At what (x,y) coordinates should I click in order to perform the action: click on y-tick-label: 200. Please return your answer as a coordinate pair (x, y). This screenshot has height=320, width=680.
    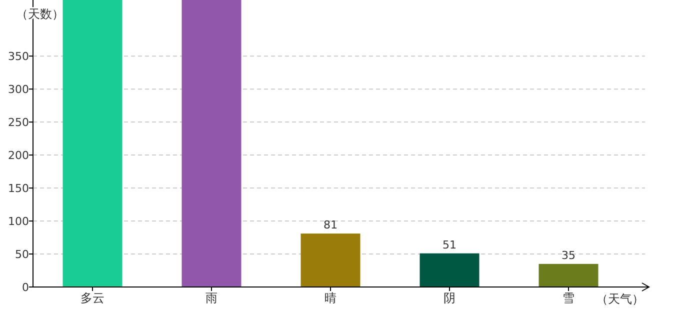
    Looking at the image, I should click on (18, 155).